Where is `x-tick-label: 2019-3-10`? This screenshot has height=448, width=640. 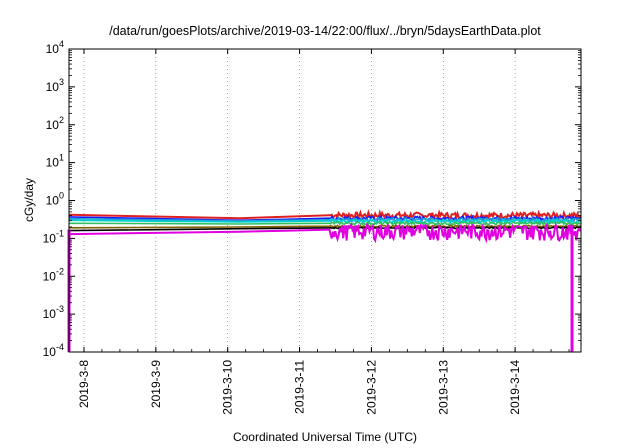
x-tick-label: 2019-3-10 is located at coordinates (228, 387).